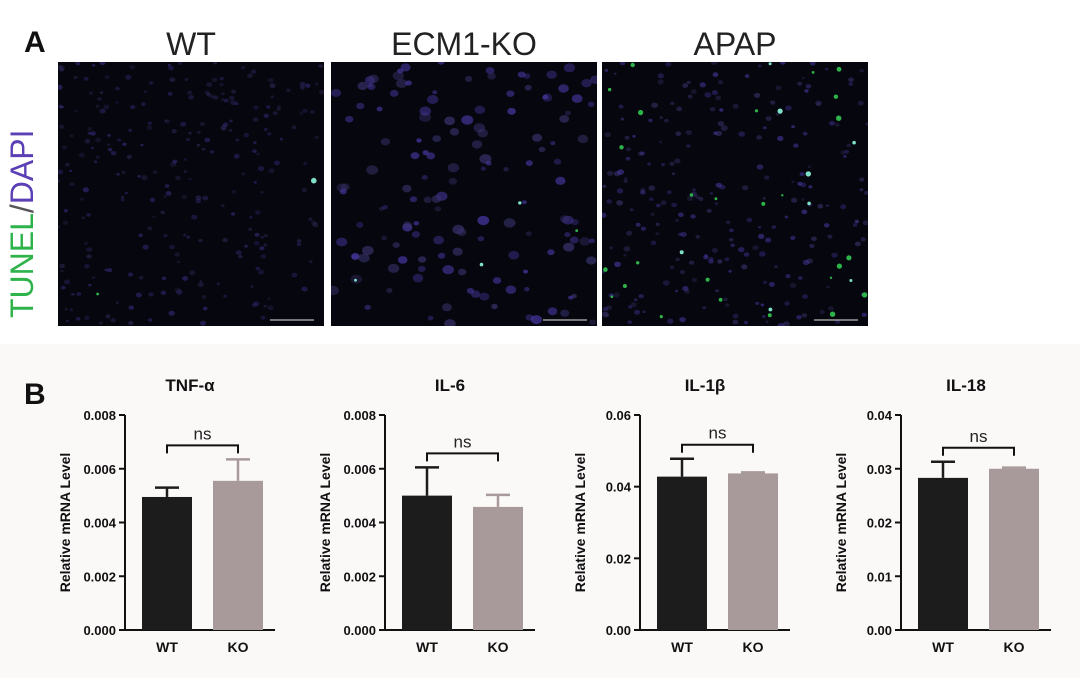 The image size is (1080, 678). Describe the element at coordinates (427, 562) in the screenshot. I see `bar-wt` at that location.